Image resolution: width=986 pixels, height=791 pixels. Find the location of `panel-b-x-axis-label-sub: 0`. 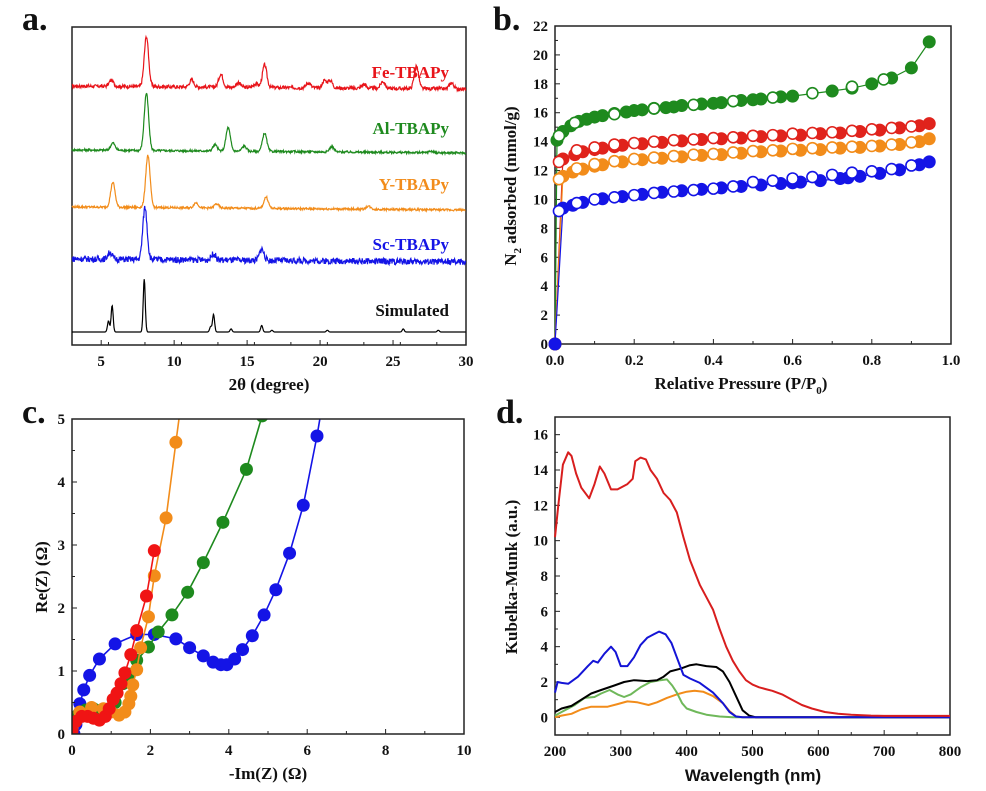

panel-b-x-axis-label-sub: 0 is located at coordinates (819, 391).